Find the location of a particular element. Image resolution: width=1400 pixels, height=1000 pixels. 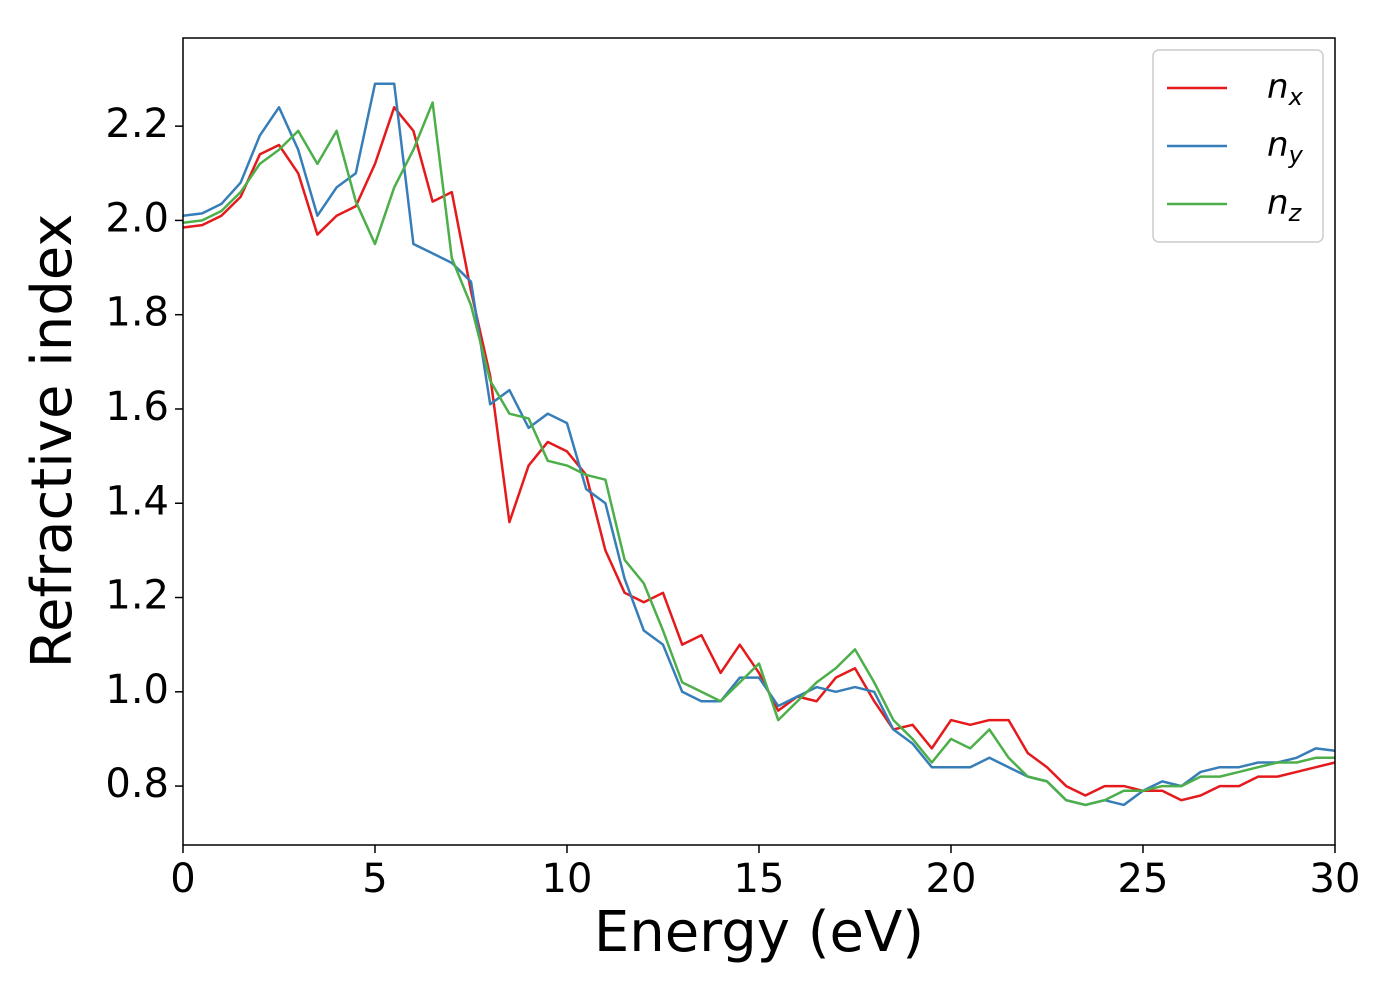

legend-box is located at coordinates (1238, 146).